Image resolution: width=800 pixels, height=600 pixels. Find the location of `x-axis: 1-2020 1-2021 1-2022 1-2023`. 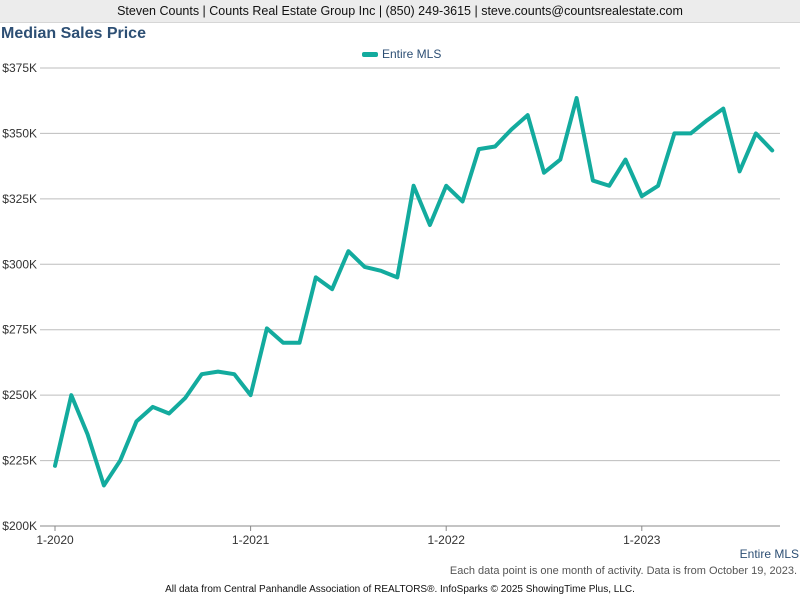

x-axis: 1-2020 1-2021 1-2022 1-2023 is located at coordinates (348, 536).